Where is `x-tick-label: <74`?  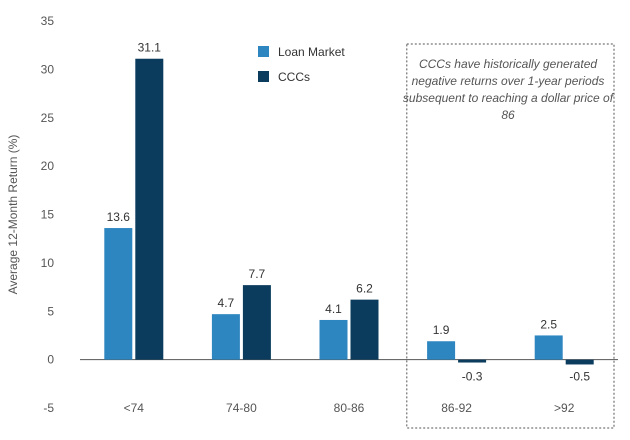 x-tick-label: <74 is located at coordinates (134, 408).